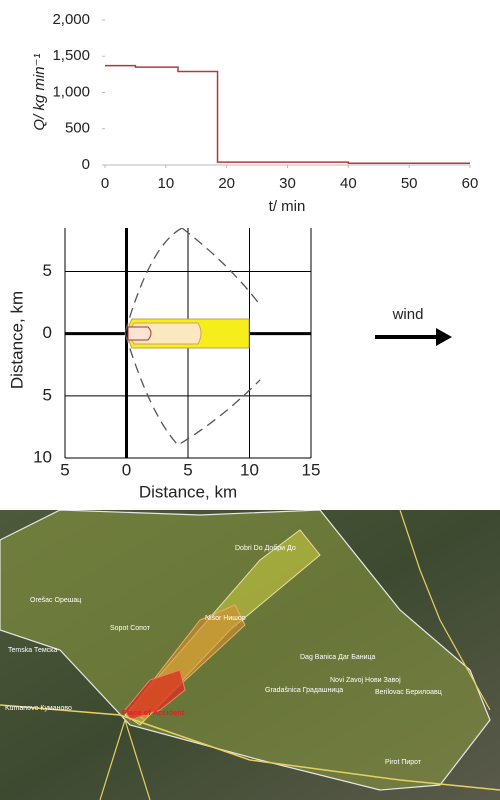  What do you see at coordinates (408, 314) in the screenshot?
I see `wind-label: wind` at bounding box center [408, 314].